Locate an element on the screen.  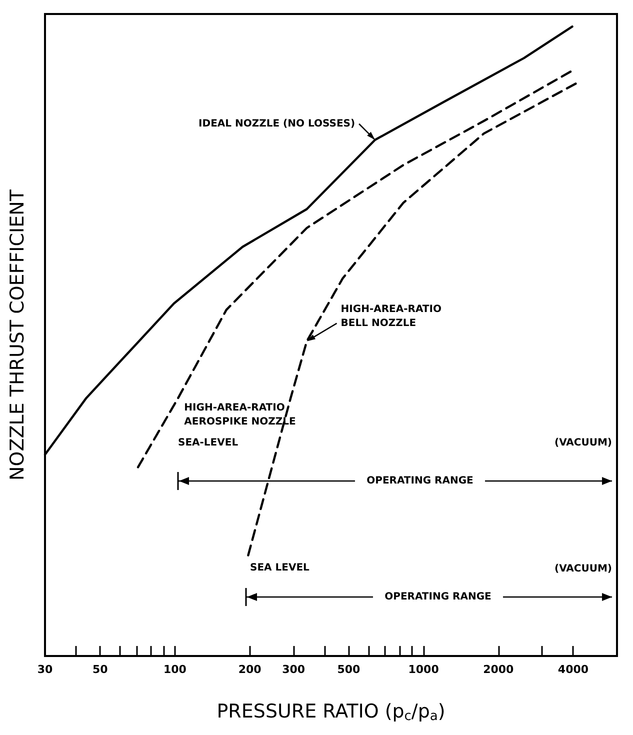
x-tick-label: 200 is located at coordinates (250, 669).